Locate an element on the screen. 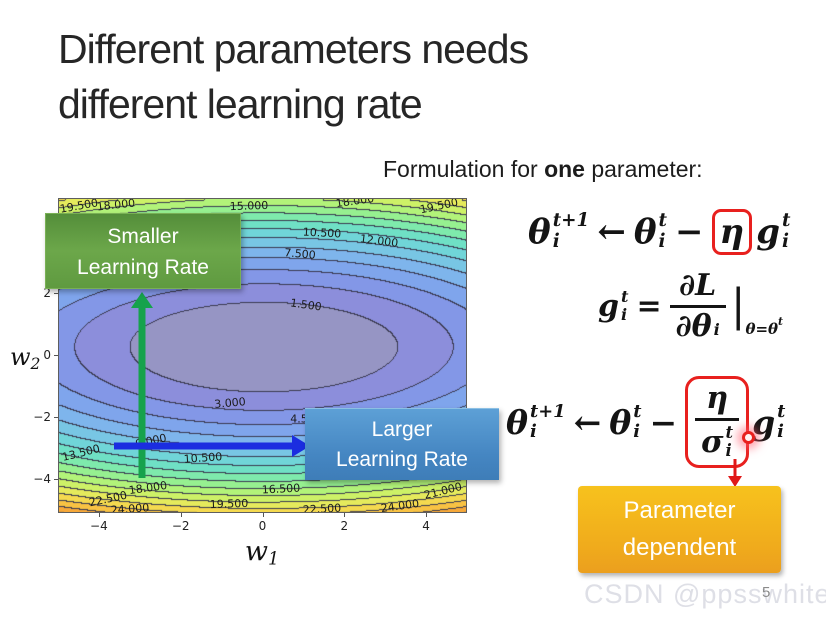 This screenshot has height=618, width=826. f2-den-main: ∂θ is located at coordinates (693, 326).